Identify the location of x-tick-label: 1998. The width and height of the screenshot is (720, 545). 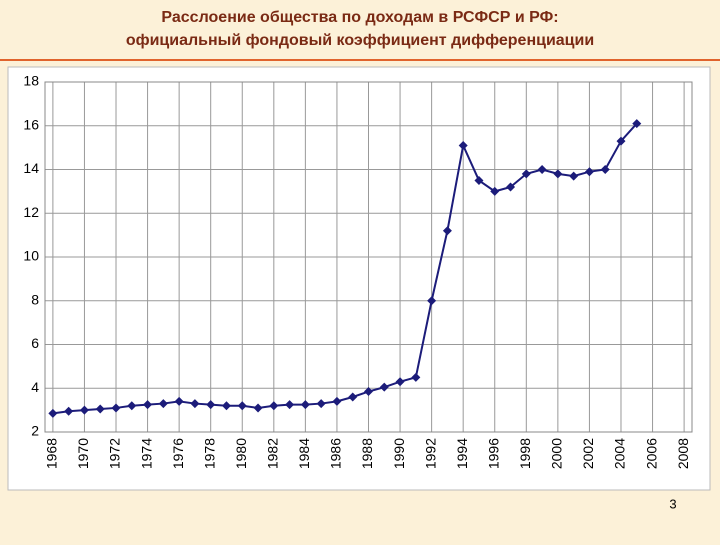
(525, 453).